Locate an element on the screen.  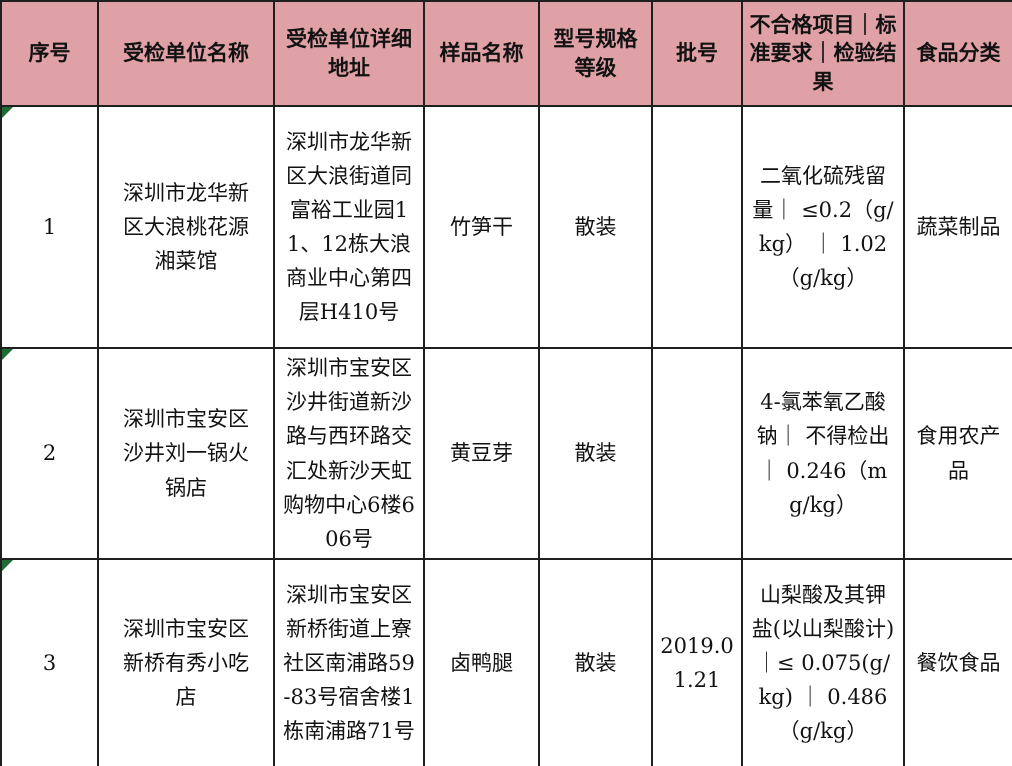
cell-sample: 竹笋干 is located at coordinates (481, 227).